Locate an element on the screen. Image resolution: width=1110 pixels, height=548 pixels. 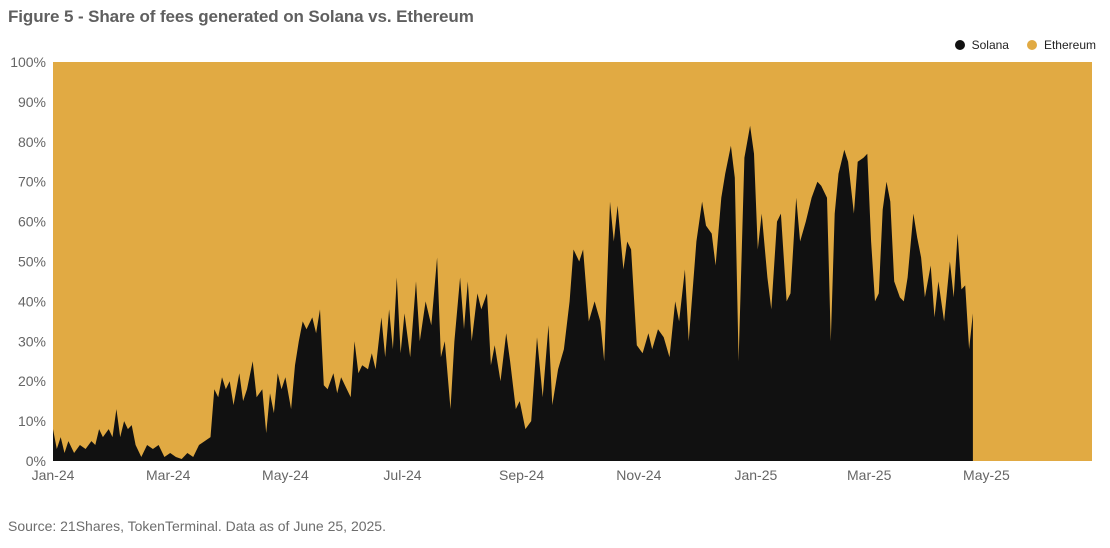
x-tick-label: Mar-24 is located at coordinates (168, 475).